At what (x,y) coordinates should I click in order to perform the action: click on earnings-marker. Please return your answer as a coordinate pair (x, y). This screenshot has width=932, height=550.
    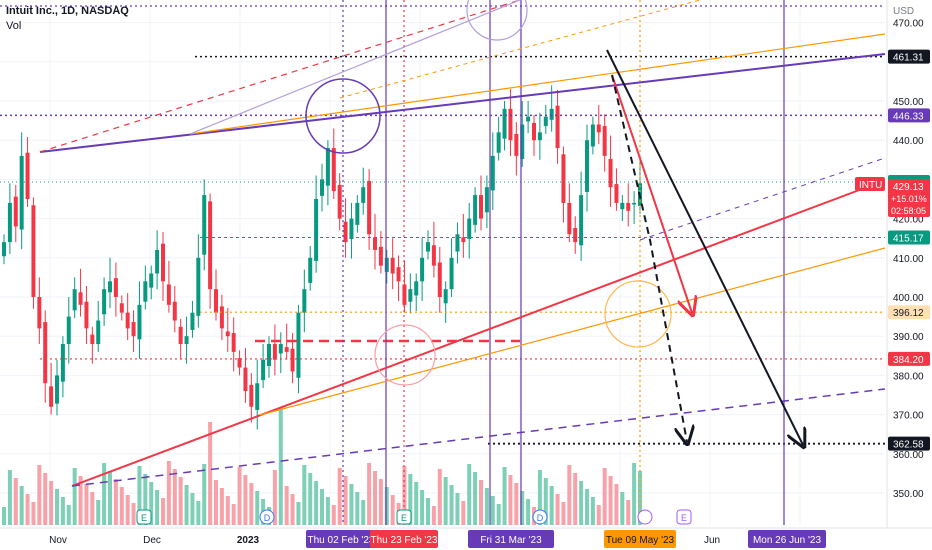
    Looking at the image, I should click on (144, 517).